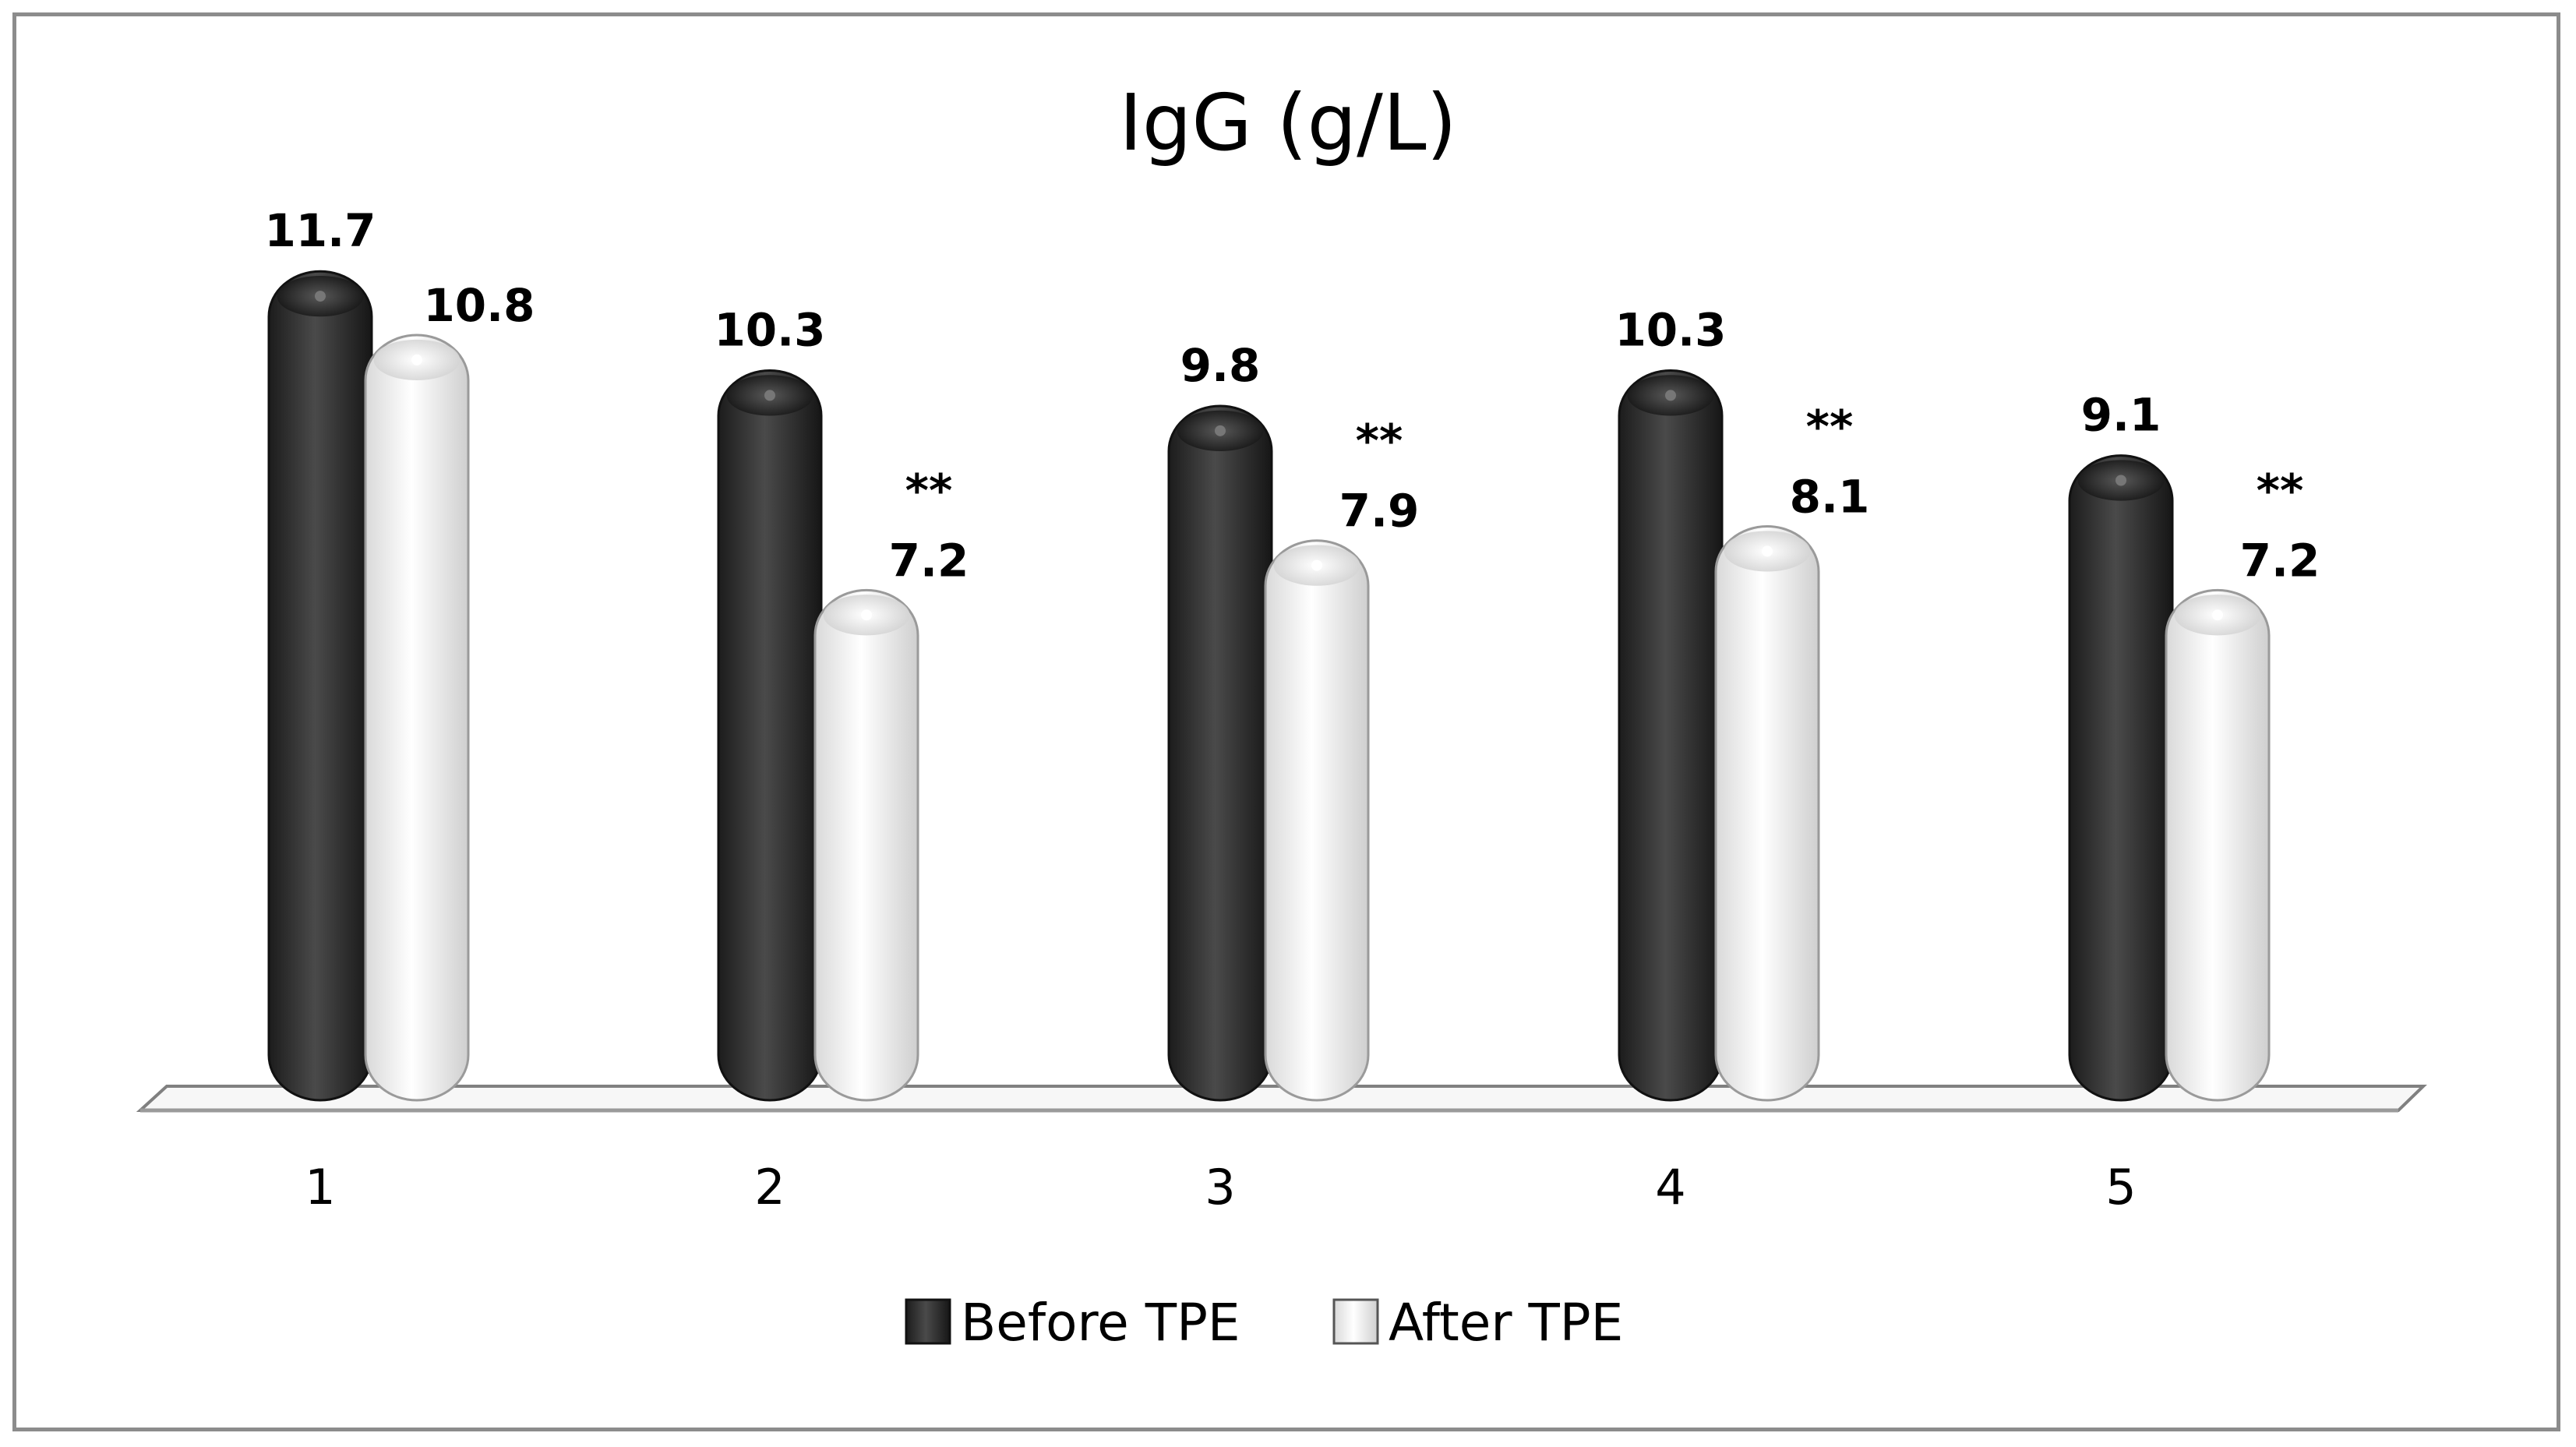 Image resolution: width=2576 pixels, height=1447 pixels. Describe the element at coordinates (929, 490) in the screenshot. I see `significance-label-2: **` at that location.